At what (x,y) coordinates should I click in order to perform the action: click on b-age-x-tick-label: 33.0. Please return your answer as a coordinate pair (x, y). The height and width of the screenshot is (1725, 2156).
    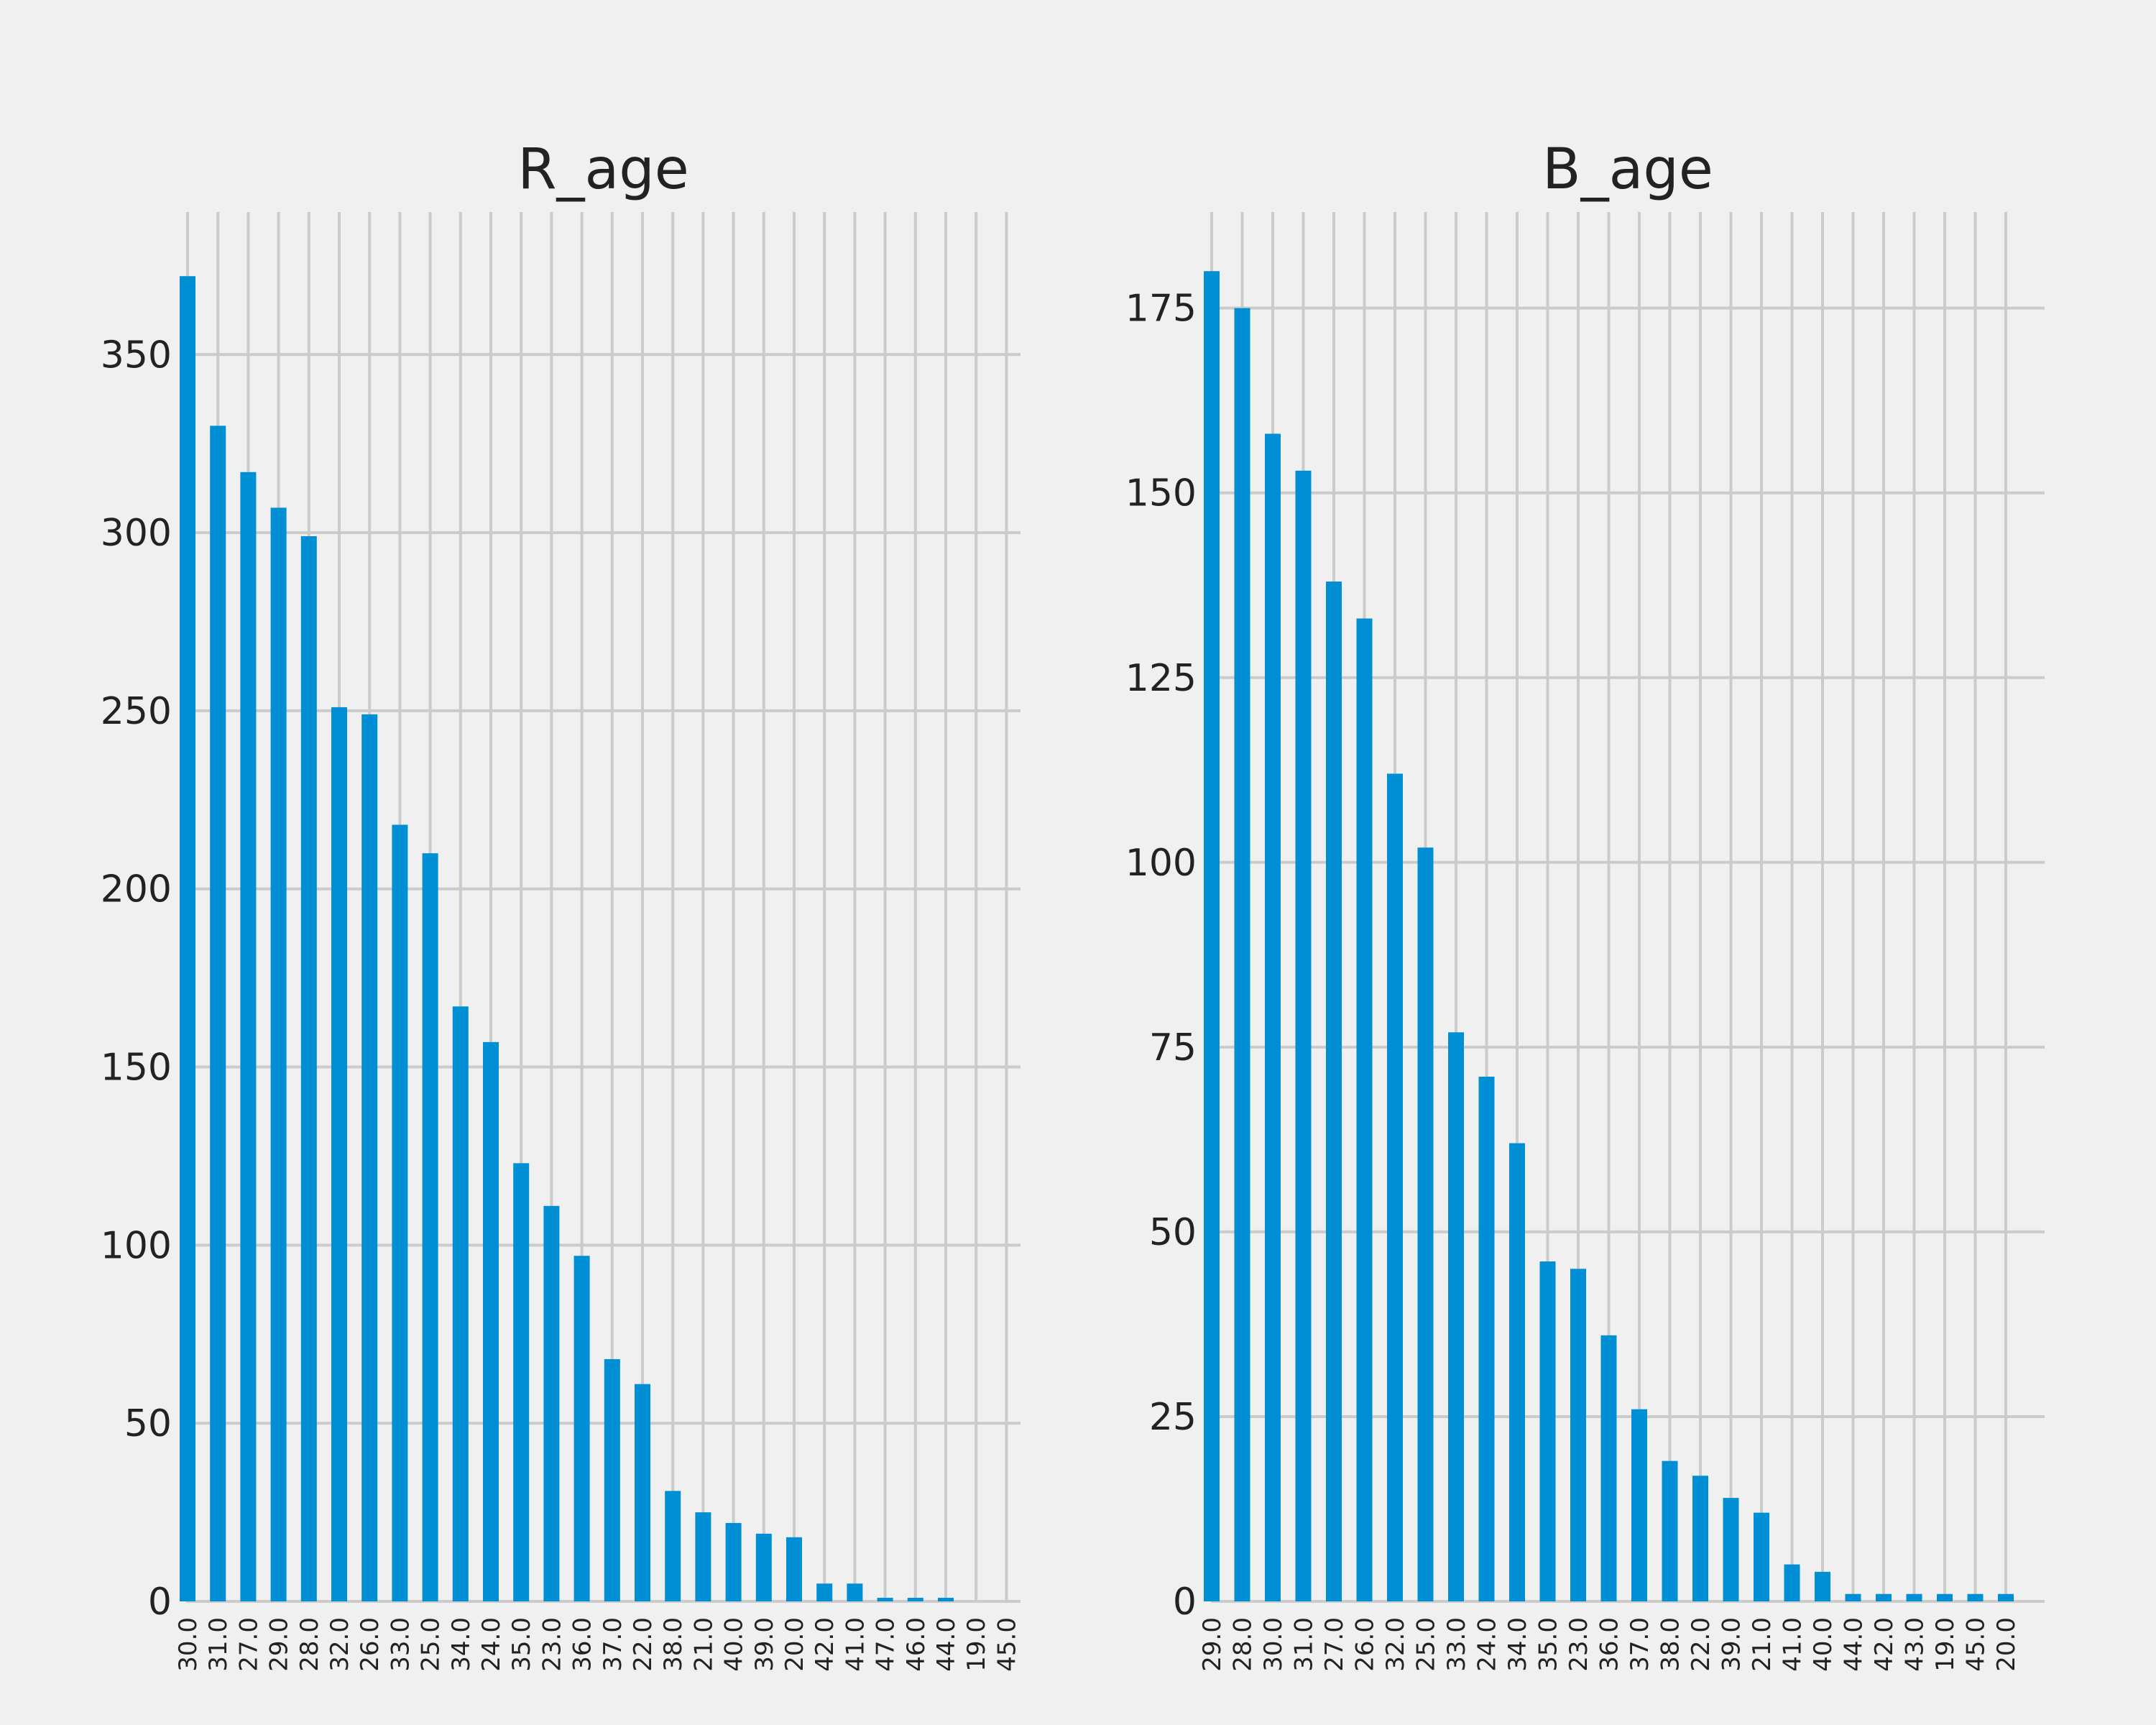
    Looking at the image, I should click on (1456, 1644).